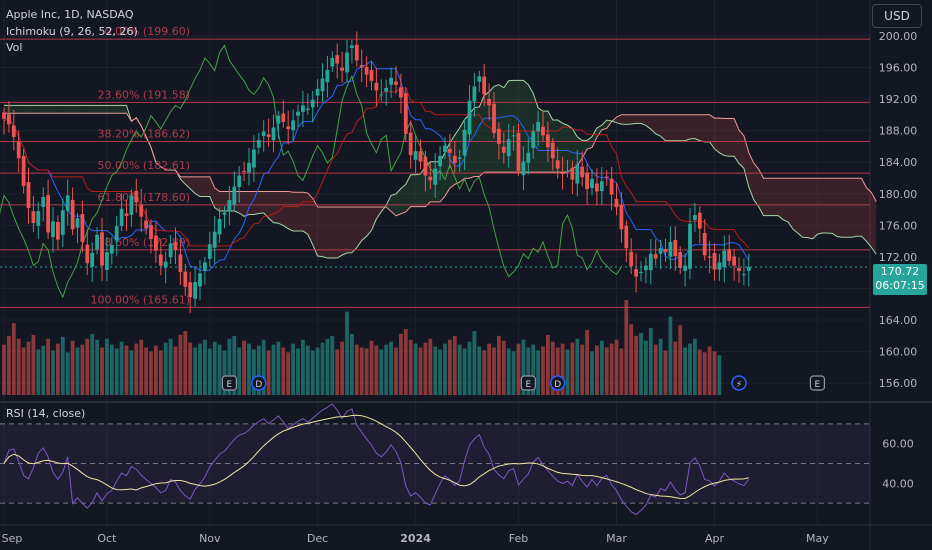 This screenshot has height=550, width=932. I want to click on rsi-legend: RSI (14, close), so click(46, 413).